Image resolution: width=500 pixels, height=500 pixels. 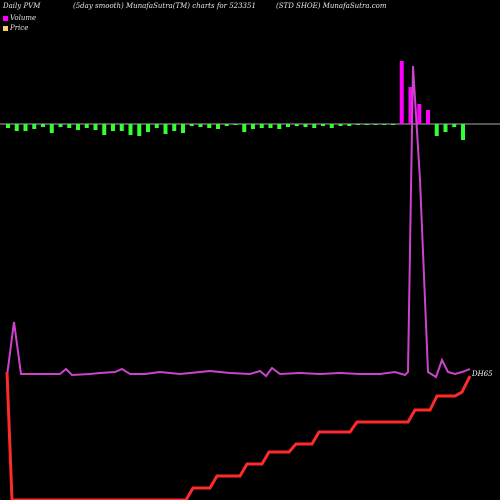 I want to click on chart-header-right: (STD SHOE) MunafaSutra.com, so click(x=331, y=6).